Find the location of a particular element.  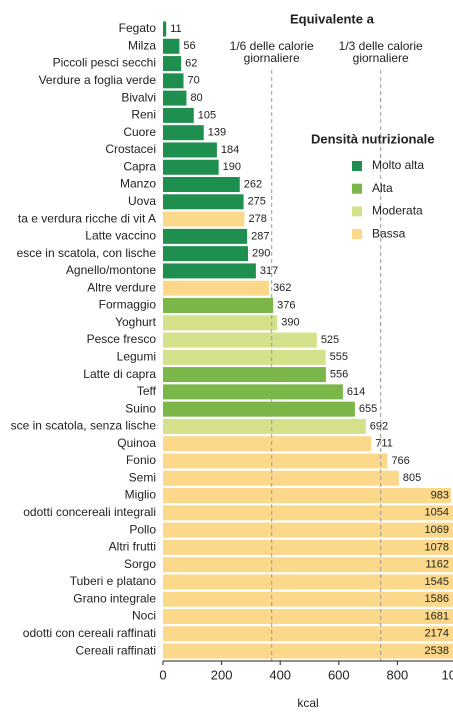

category-label: odotti concereali integrali is located at coordinates (89, 512).